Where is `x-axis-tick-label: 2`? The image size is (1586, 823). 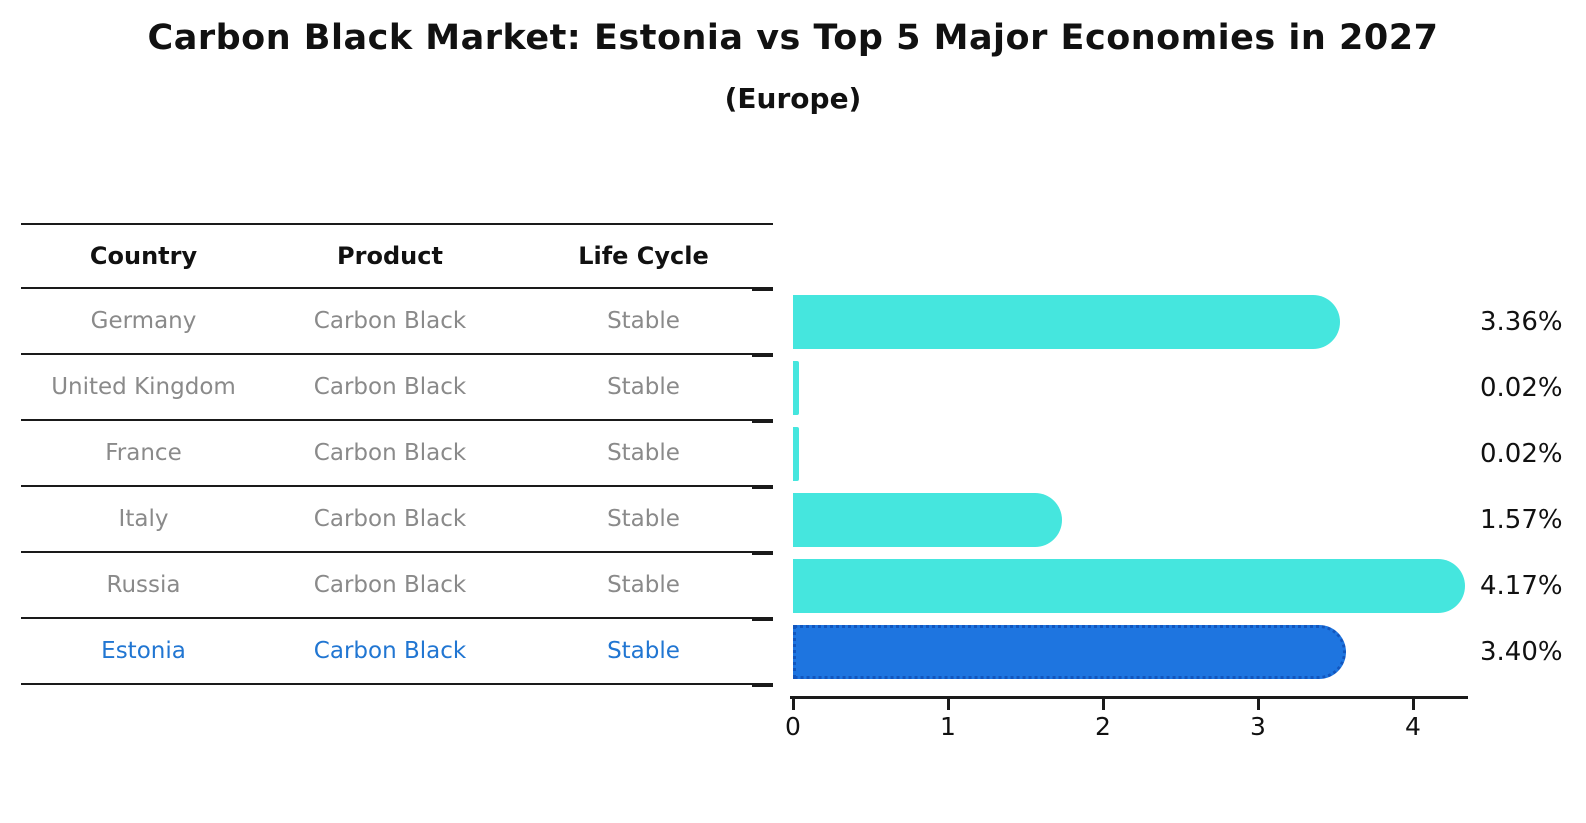 x-axis-tick-label: 2 is located at coordinates (1103, 726).